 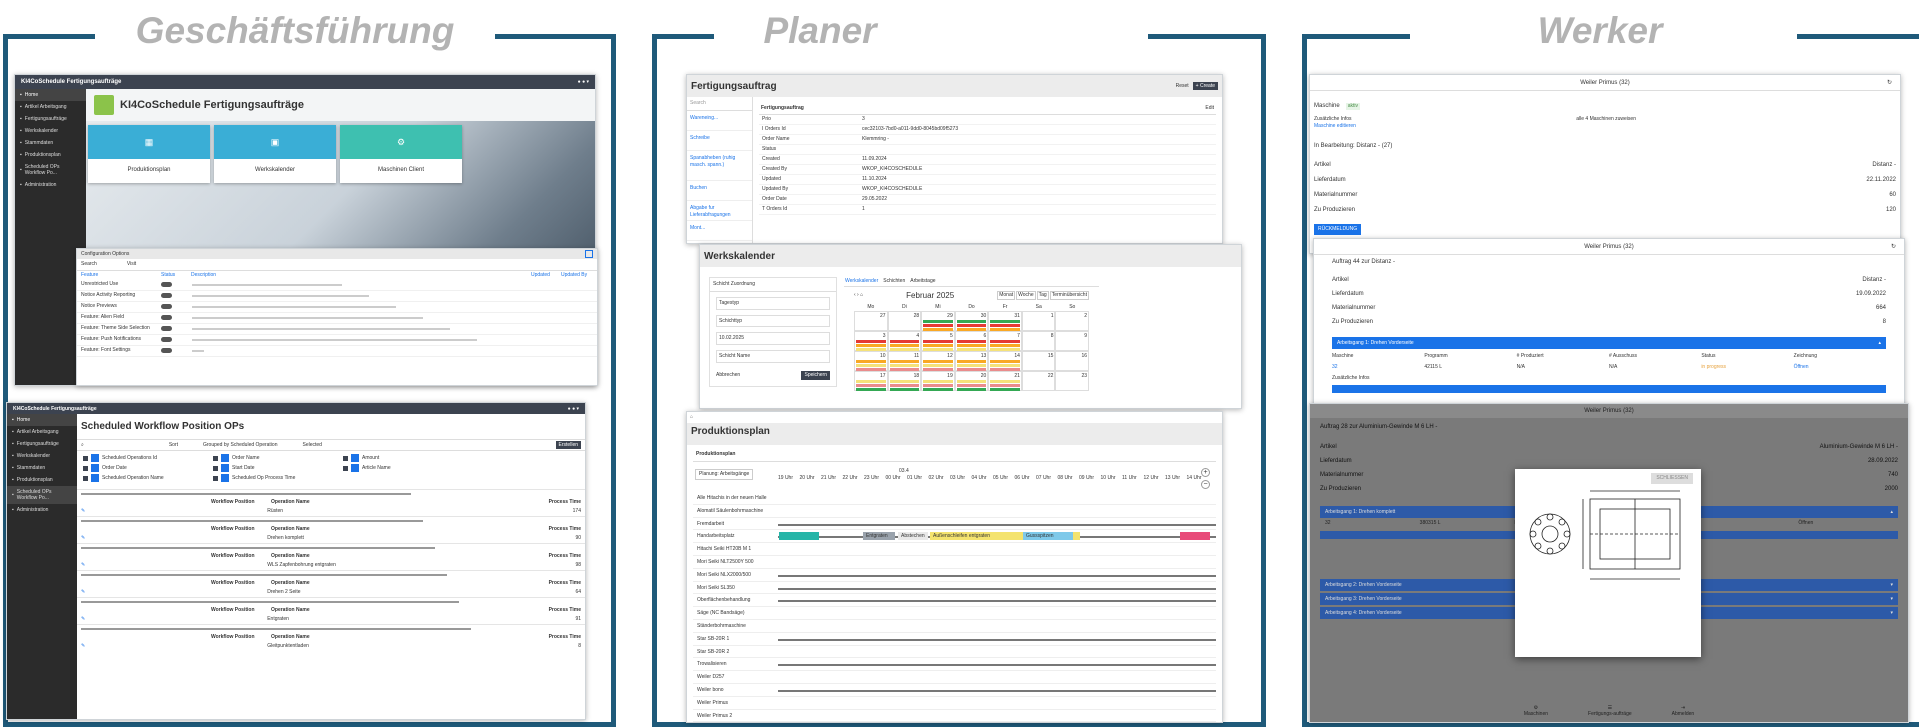 I want to click on pp-machine-row: Ständerbohrmaschine, so click(x=954, y=626).